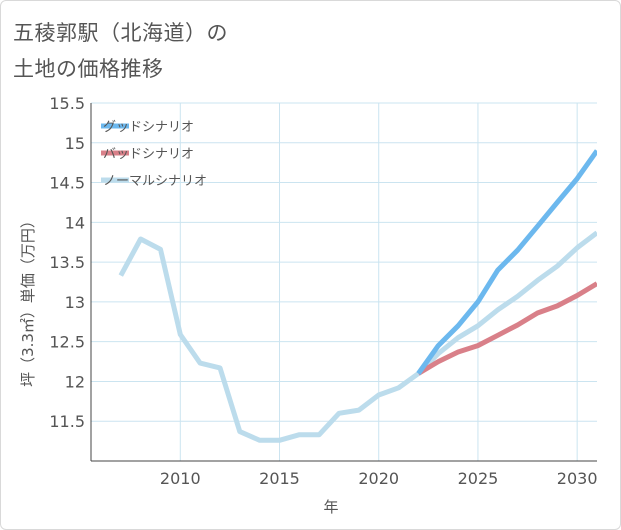 Image resolution: width=621 pixels, height=530 pixels. What do you see at coordinates (478, 478) in the screenshot?
I see `x-tick-label: 2025` at bounding box center [478, 478].